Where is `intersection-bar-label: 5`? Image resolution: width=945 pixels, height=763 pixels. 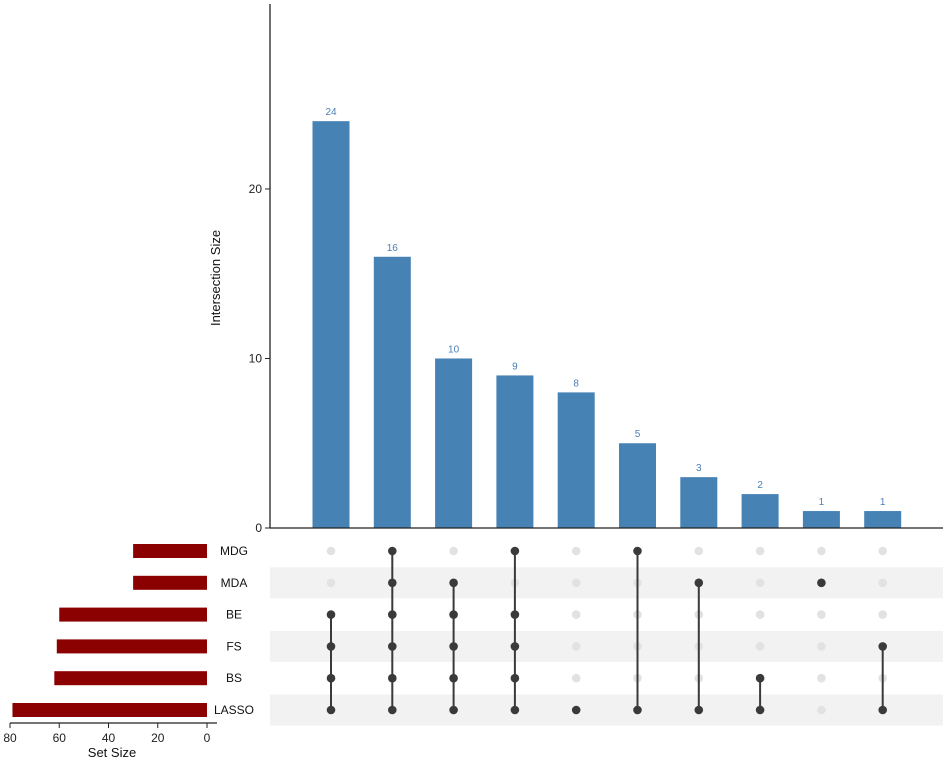
intersection-bar-label: 5 is located at coordinates (638, 434).